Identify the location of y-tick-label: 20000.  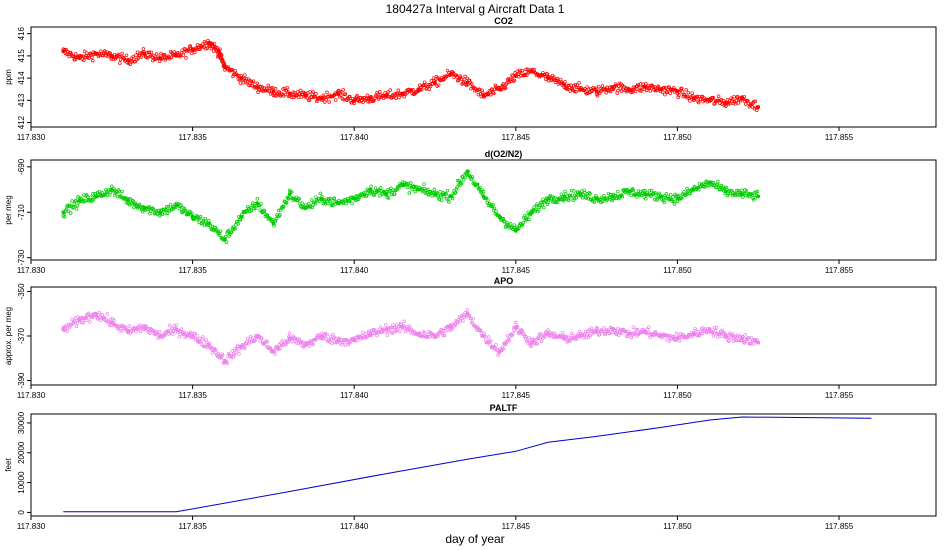
(21, 452).